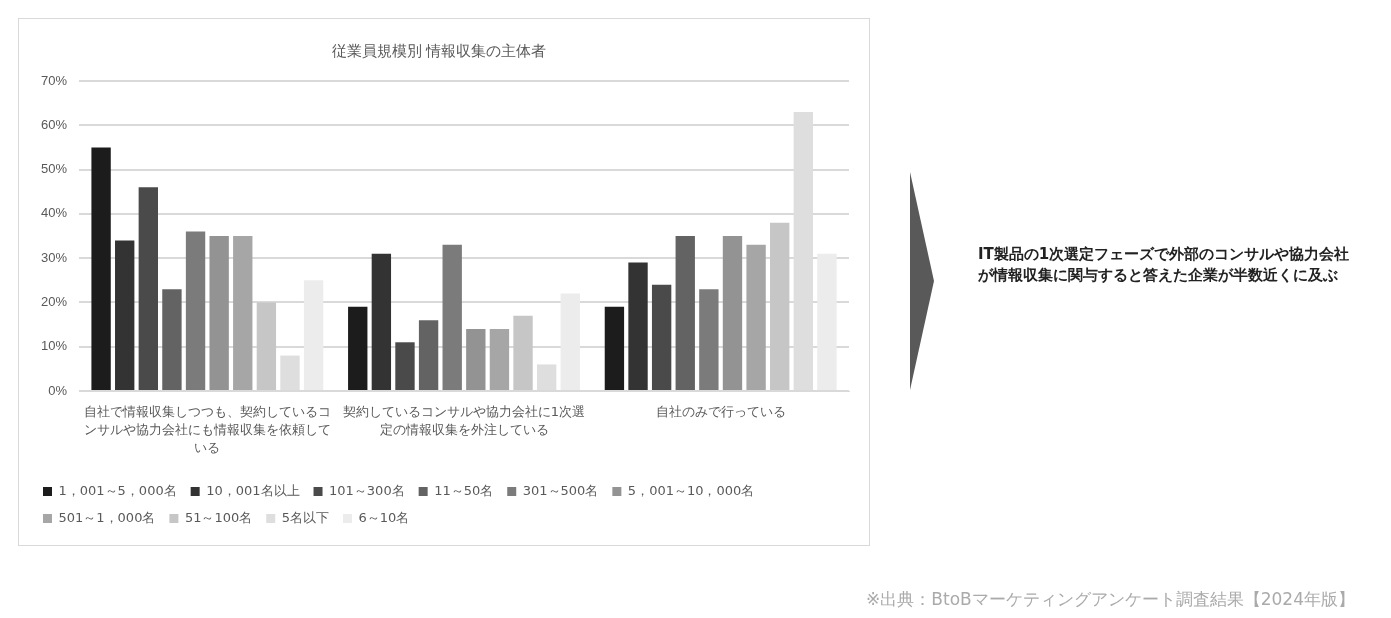  Describe the element at coordinates (54, 302) in the screenshot. I see `y-tick-label: 20%` at that location.